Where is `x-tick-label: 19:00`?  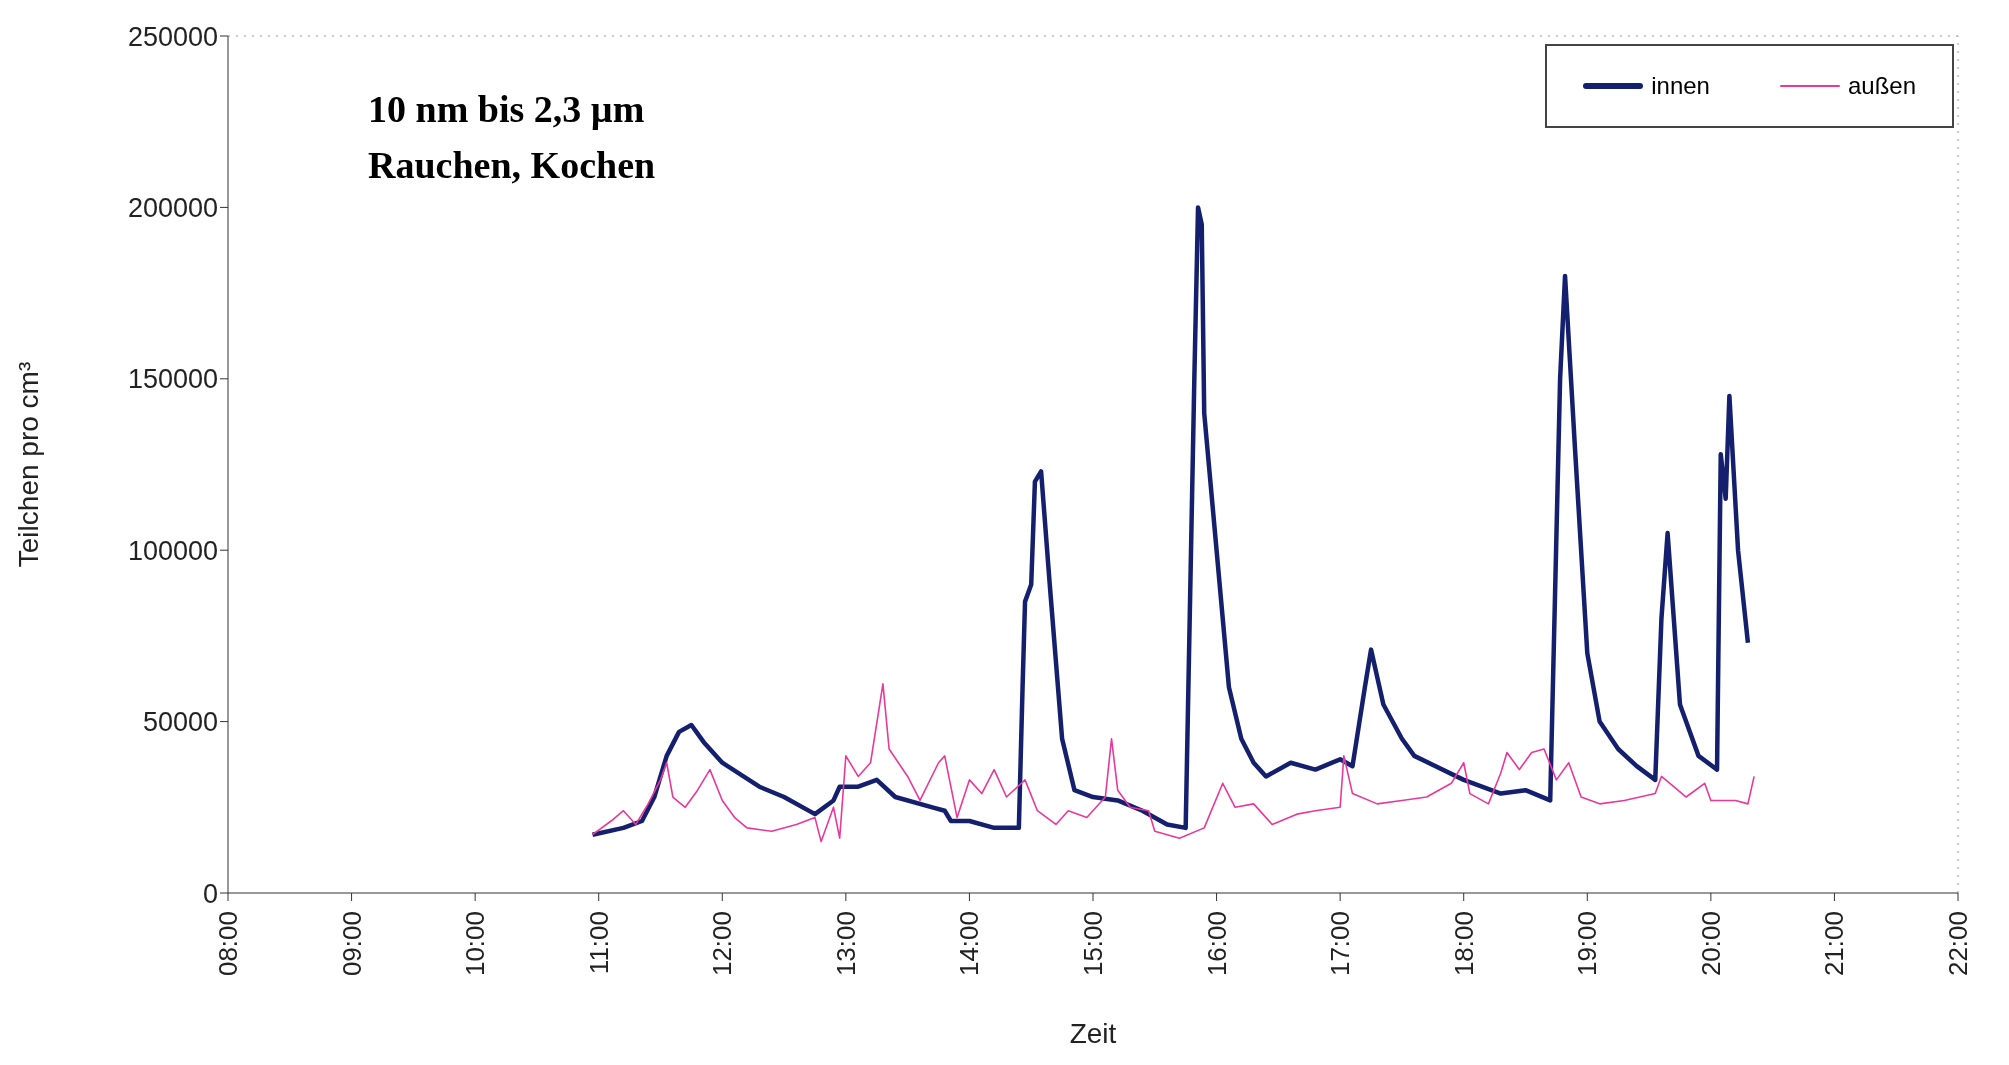 x-tick-label: 19:00 is located at coordinates (1587, 944).